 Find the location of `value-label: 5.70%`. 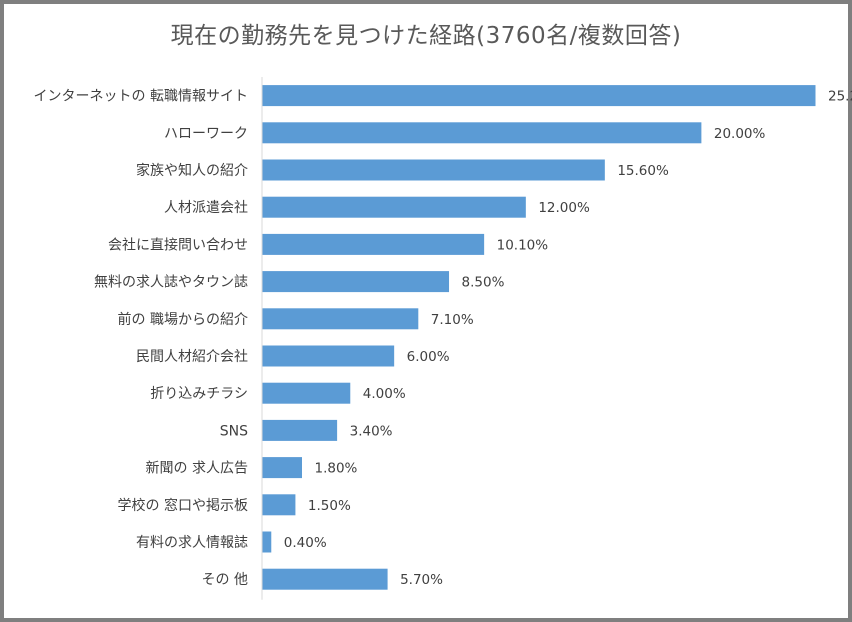

value-label: 5.70% is located at coordinates (421, 580).